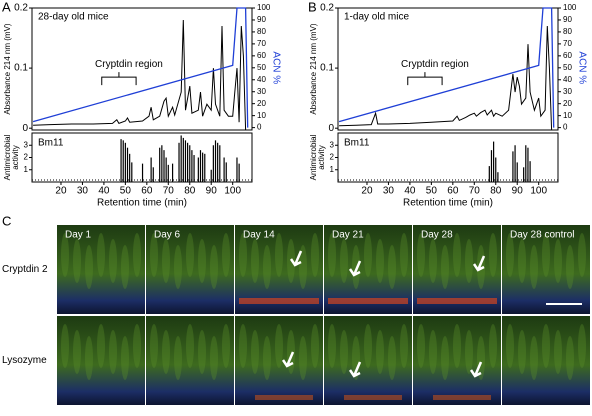  Describe the element at coordinates (542, 235) in the screenshot. I see `column-label: Day 28 control` at that location.